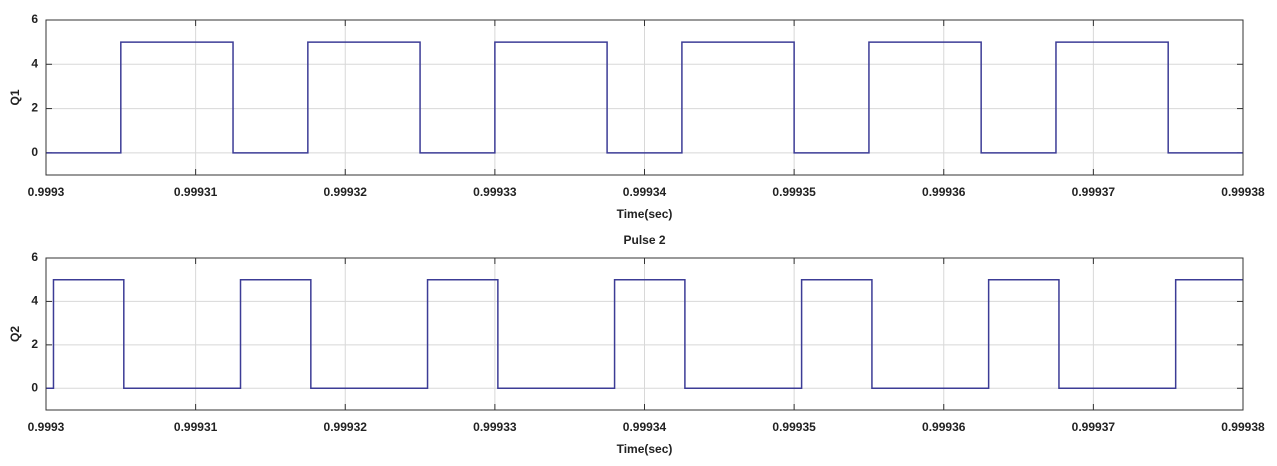 The image size is (1277, 466). I want to click on y-axis-label: Q2, so click(15, 334).